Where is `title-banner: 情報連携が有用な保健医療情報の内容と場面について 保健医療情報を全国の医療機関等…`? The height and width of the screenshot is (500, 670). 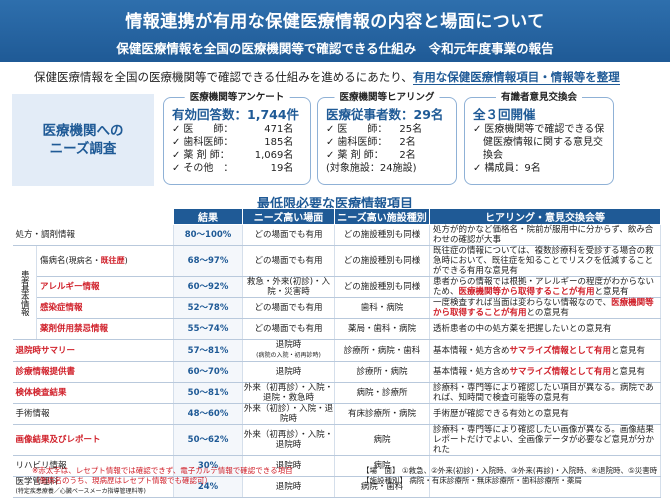 title-banner: 情報連携が有用な保健医療情報の内容と場面について 保健医療情報を全国の医療機関等… is located at coordinates (335, 31).